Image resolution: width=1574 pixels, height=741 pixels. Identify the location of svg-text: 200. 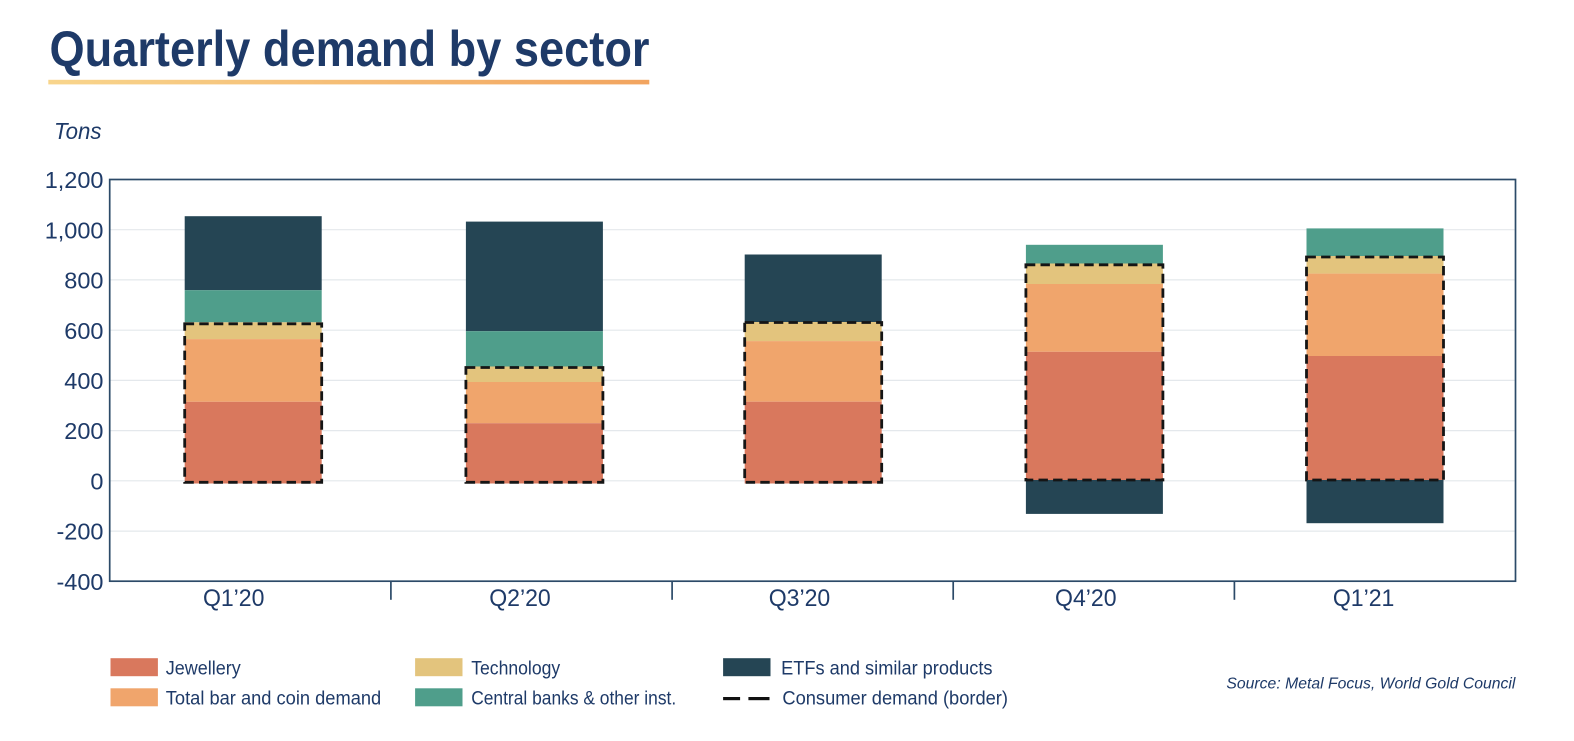
(83, 431).